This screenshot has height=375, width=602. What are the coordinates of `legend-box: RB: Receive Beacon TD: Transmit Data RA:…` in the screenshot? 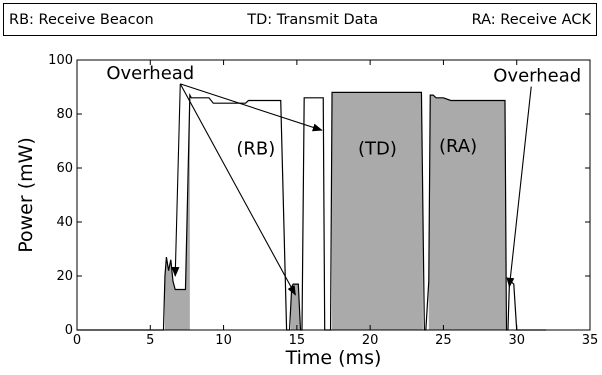 It's located at (300, 19).